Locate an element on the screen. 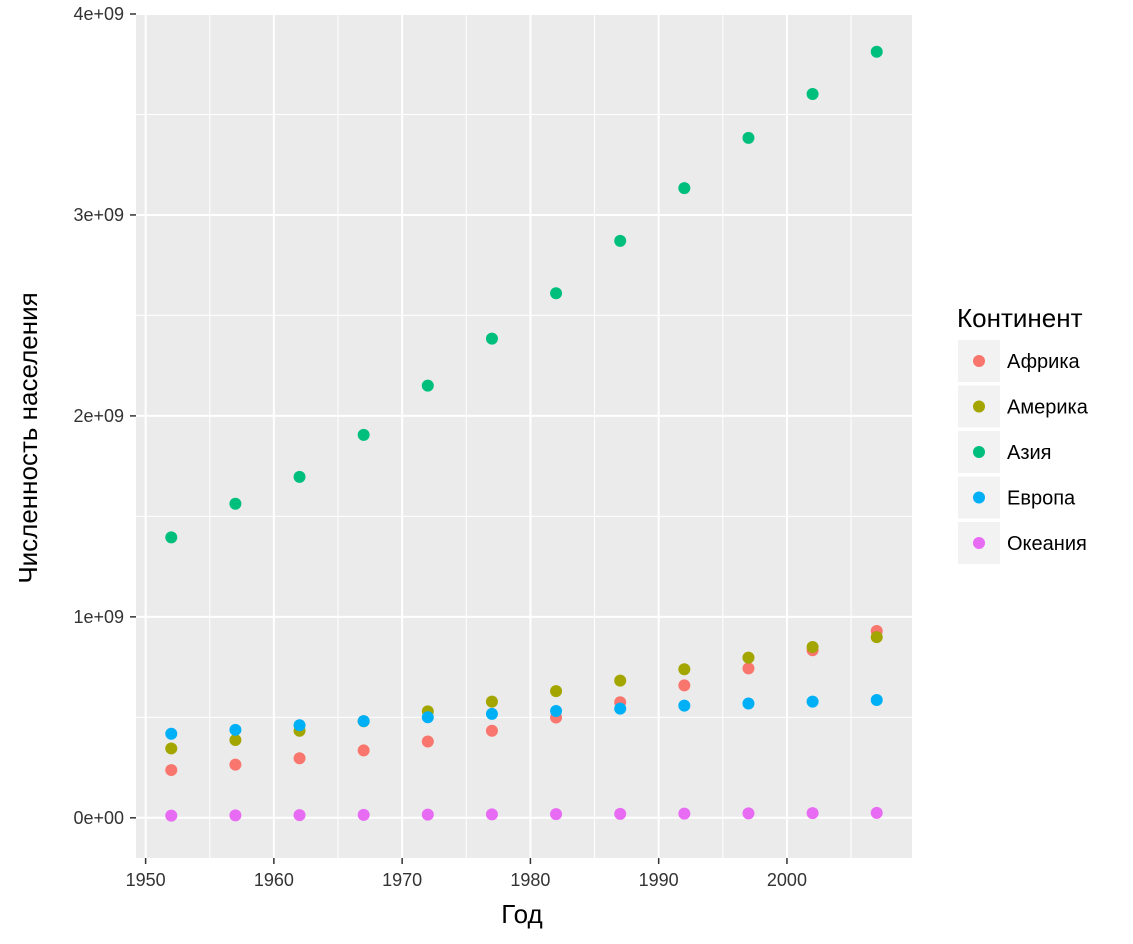 The height and width of the screenshot is (944, 1133). legend-item: Америка is located at coordinates (1023, 406).